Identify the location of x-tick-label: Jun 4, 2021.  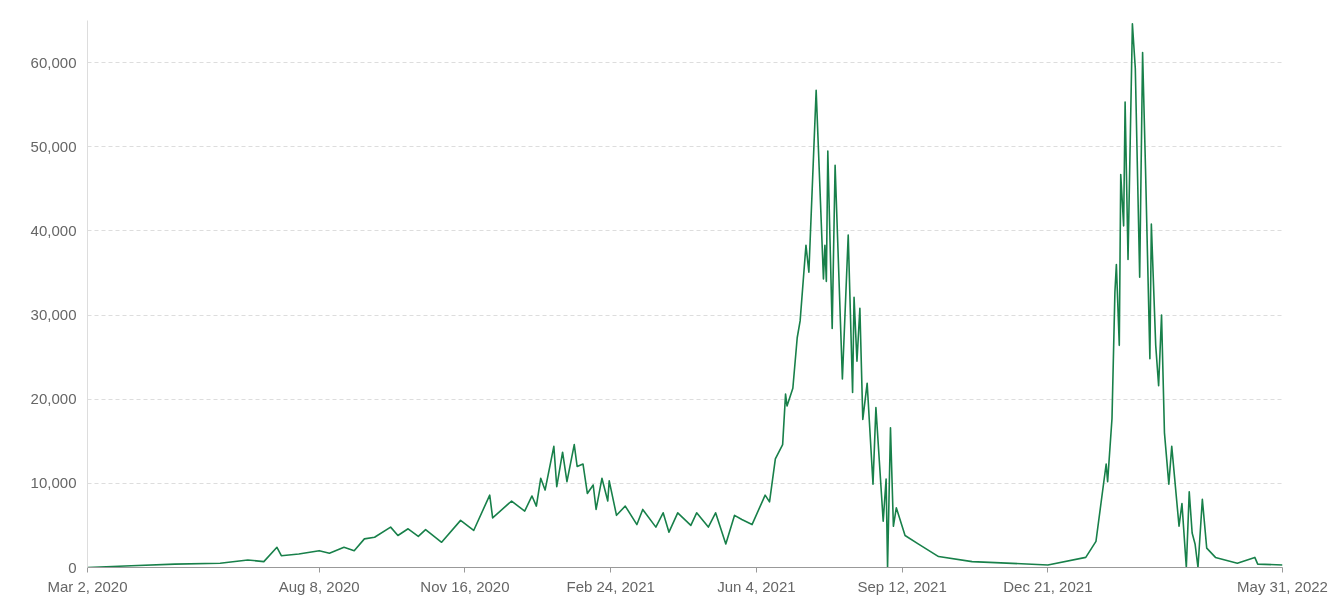
(756, 586).